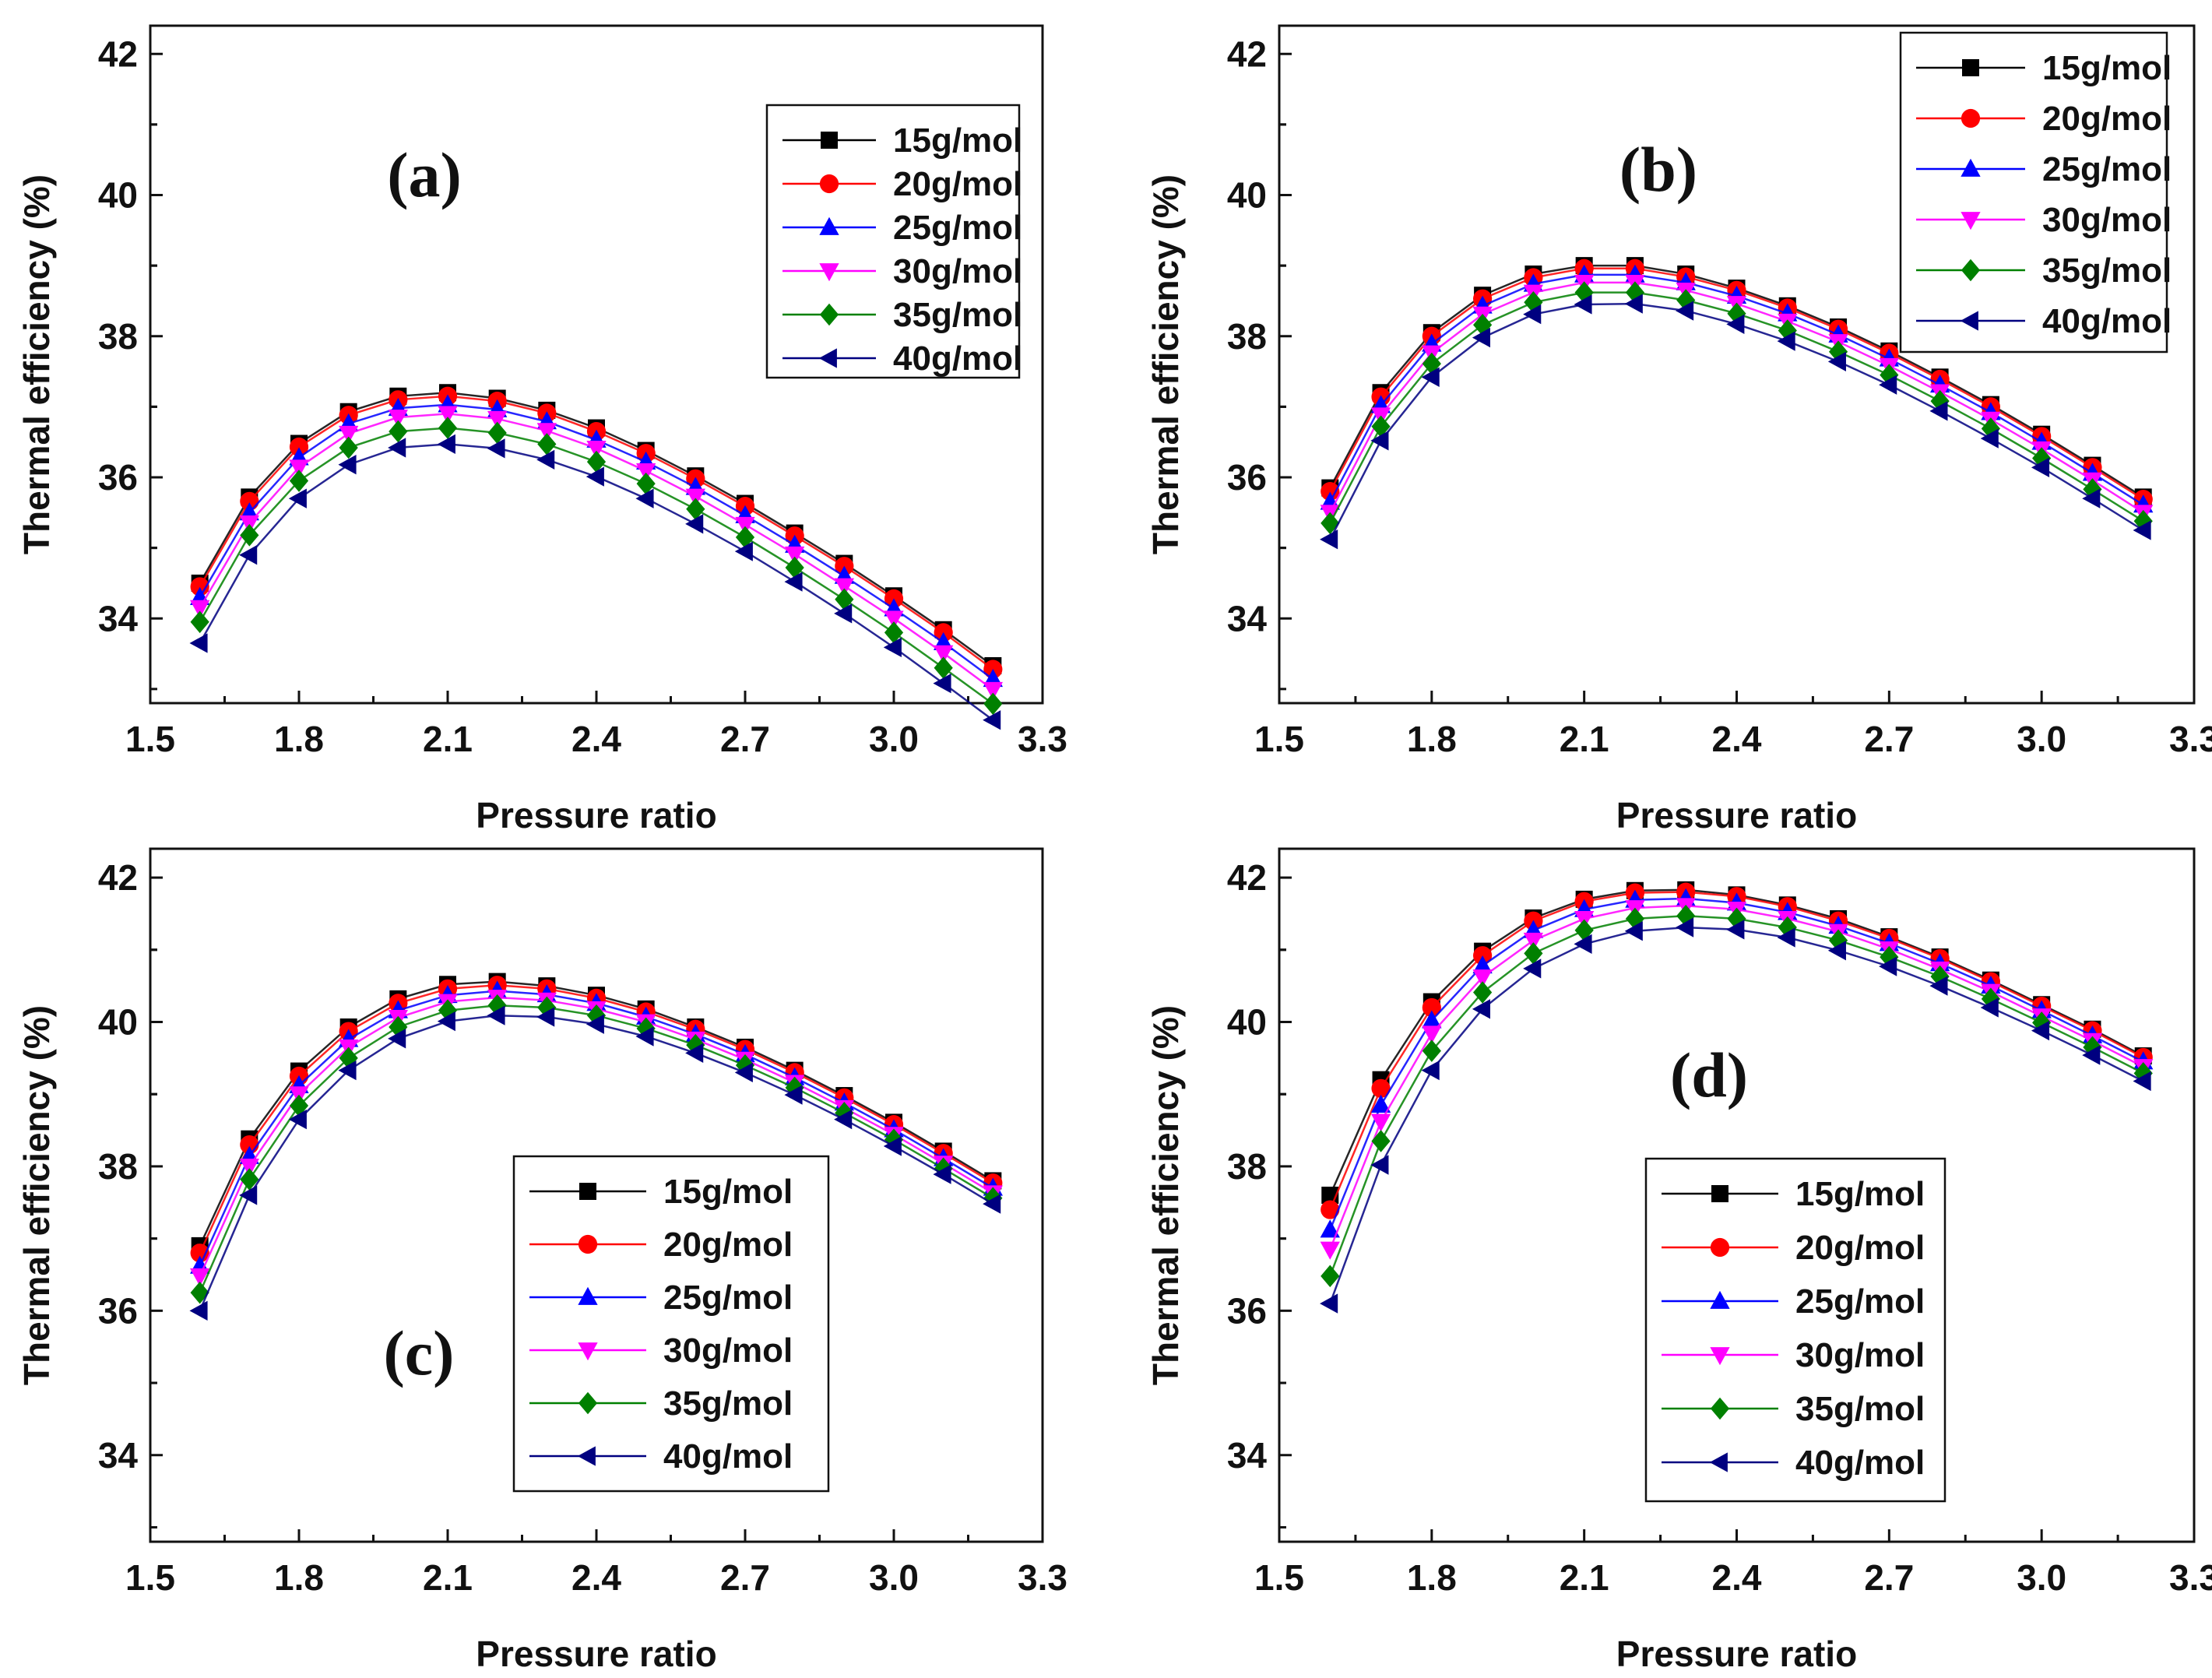 The image size is (2212, 1678). What do you see at coordinates (1247, 1456) in the screenshot?
I see `y-tick-label: 34` at bounding box center [1247, 1456].